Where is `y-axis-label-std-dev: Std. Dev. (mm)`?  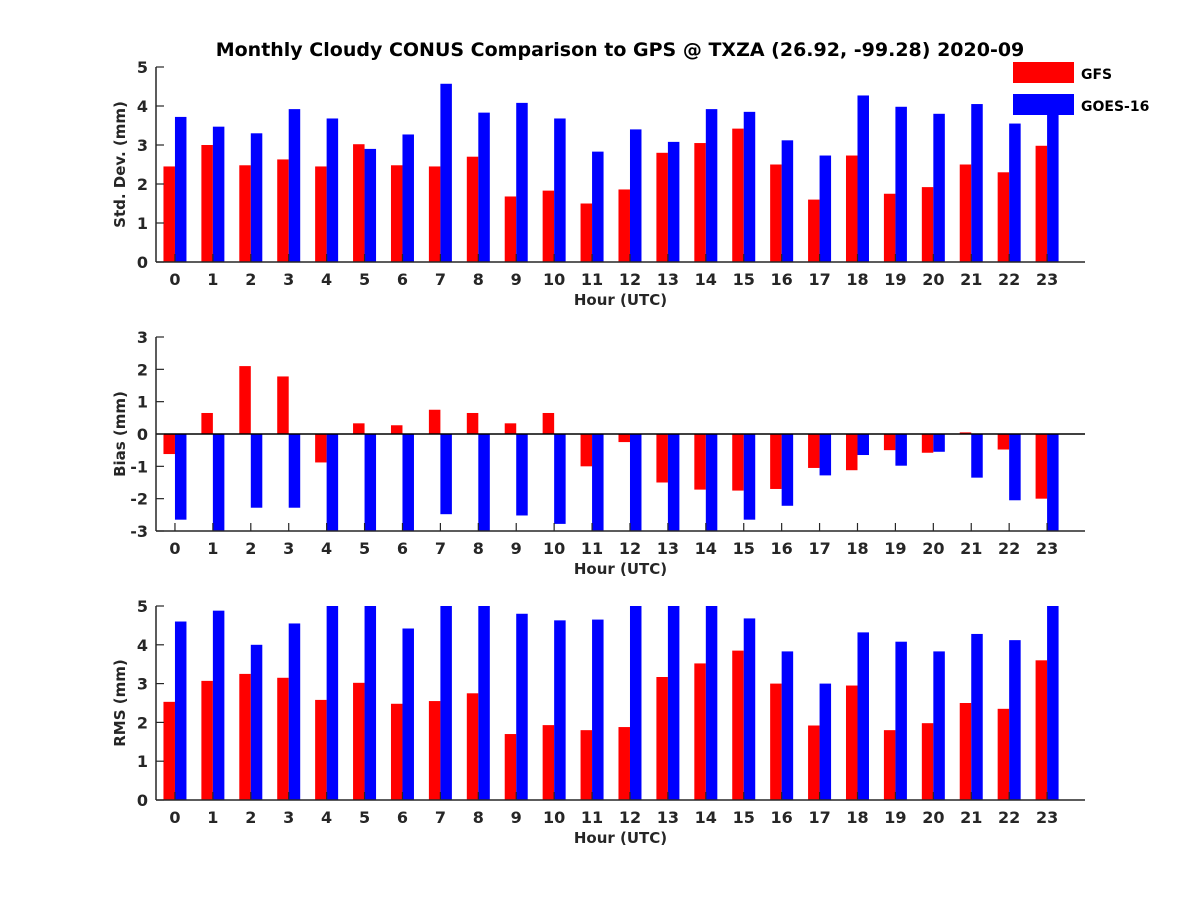 y-axis-label-std-dev: Std. Dev. (mm) is located at coordinates (120, 164).